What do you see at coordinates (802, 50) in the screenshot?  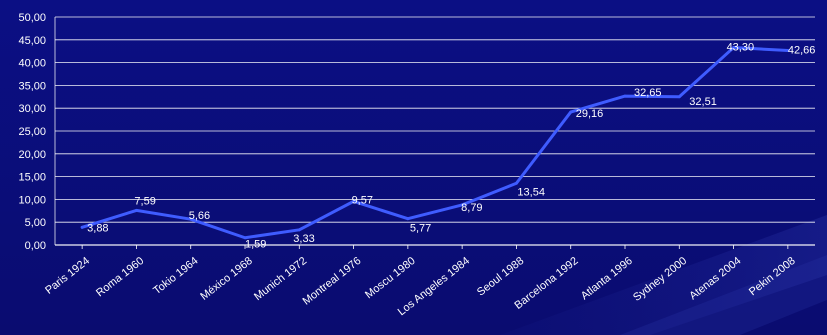 I see `data-label: 42,66` at bounding box center [802, 50].